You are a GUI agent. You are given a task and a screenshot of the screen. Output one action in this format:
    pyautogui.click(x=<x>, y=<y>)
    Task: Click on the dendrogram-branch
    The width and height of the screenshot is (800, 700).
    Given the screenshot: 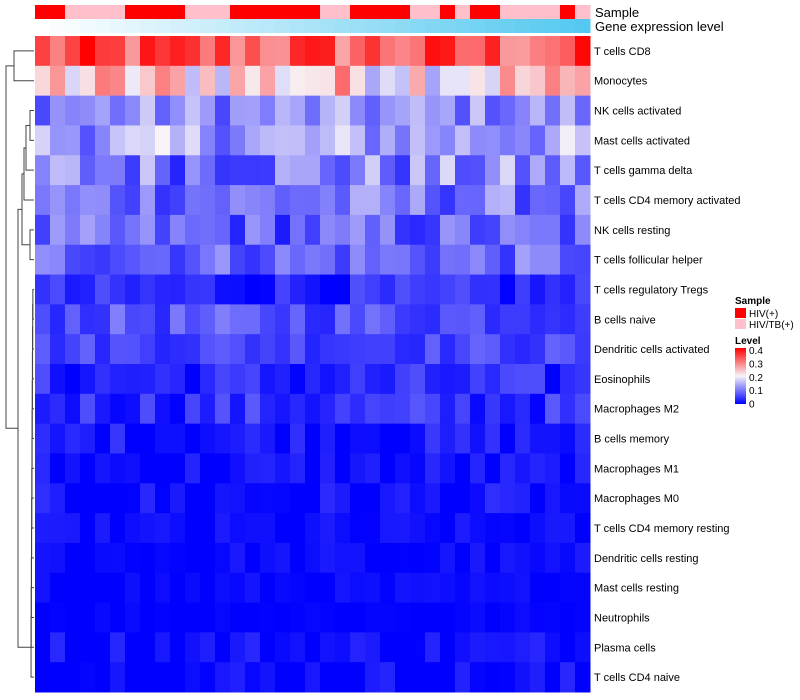 What is the action you would take?
    pyautogui.click(x=25, y=209)
    